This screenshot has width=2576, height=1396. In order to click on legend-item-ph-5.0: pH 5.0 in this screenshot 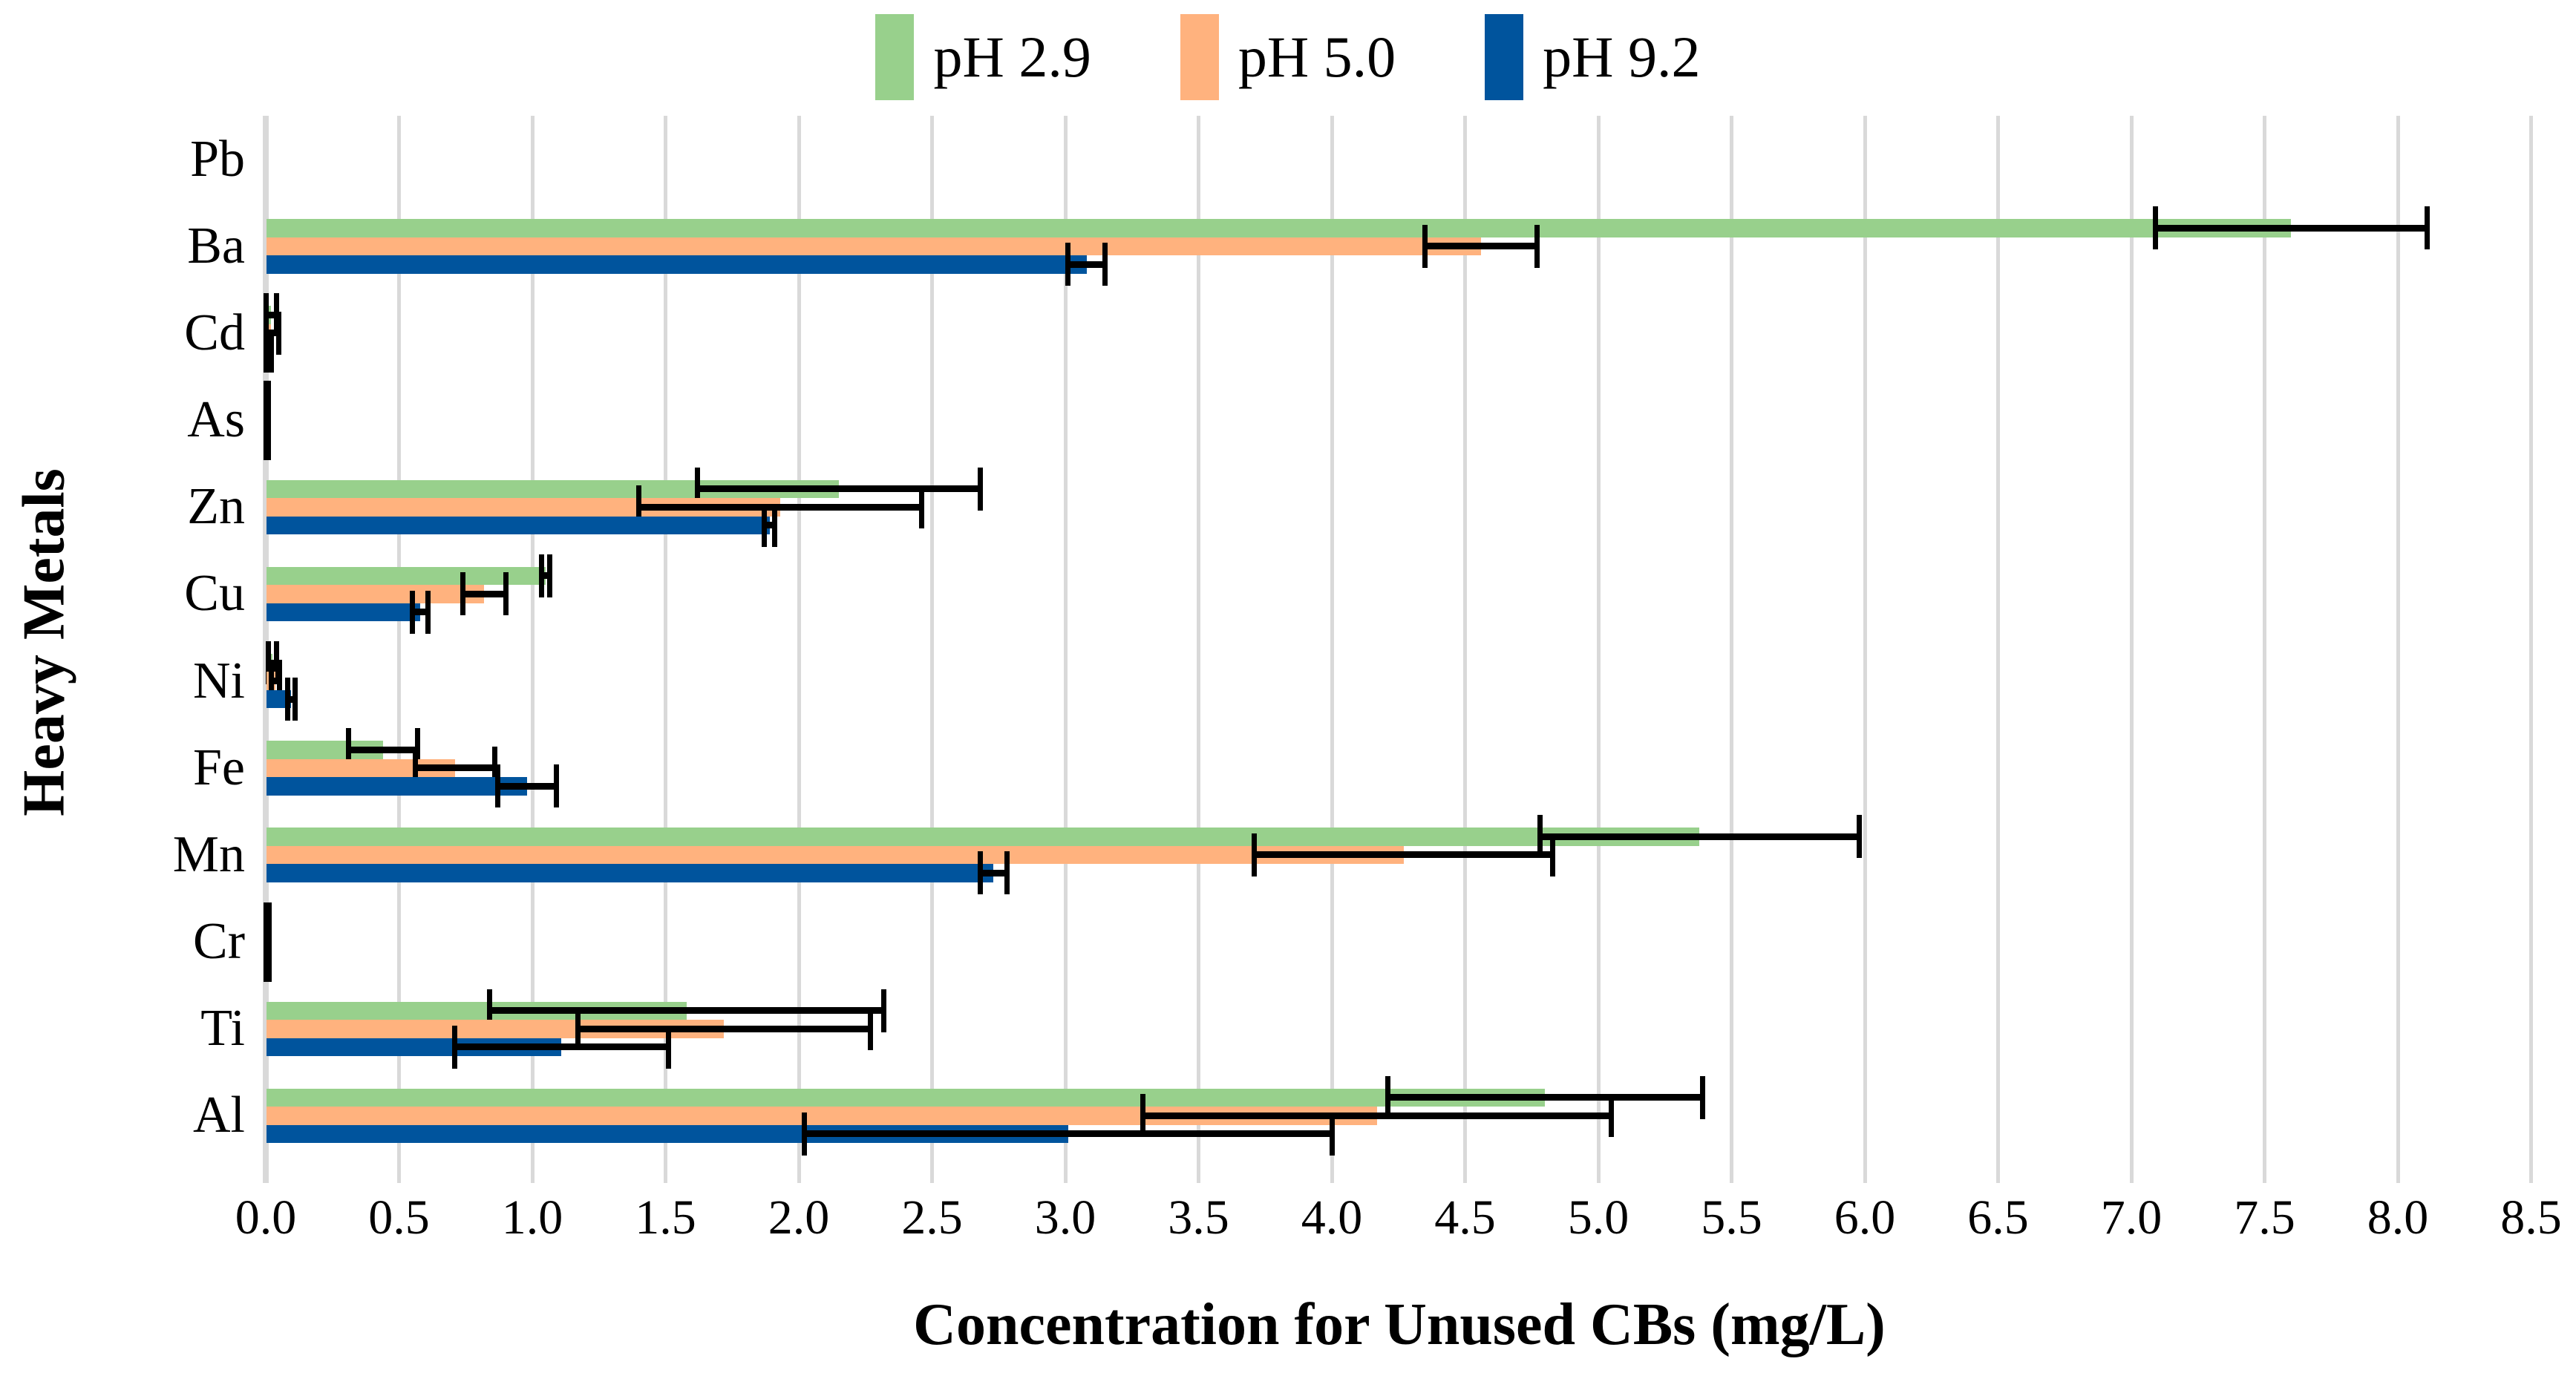, I will do `click(1288, 57)`.